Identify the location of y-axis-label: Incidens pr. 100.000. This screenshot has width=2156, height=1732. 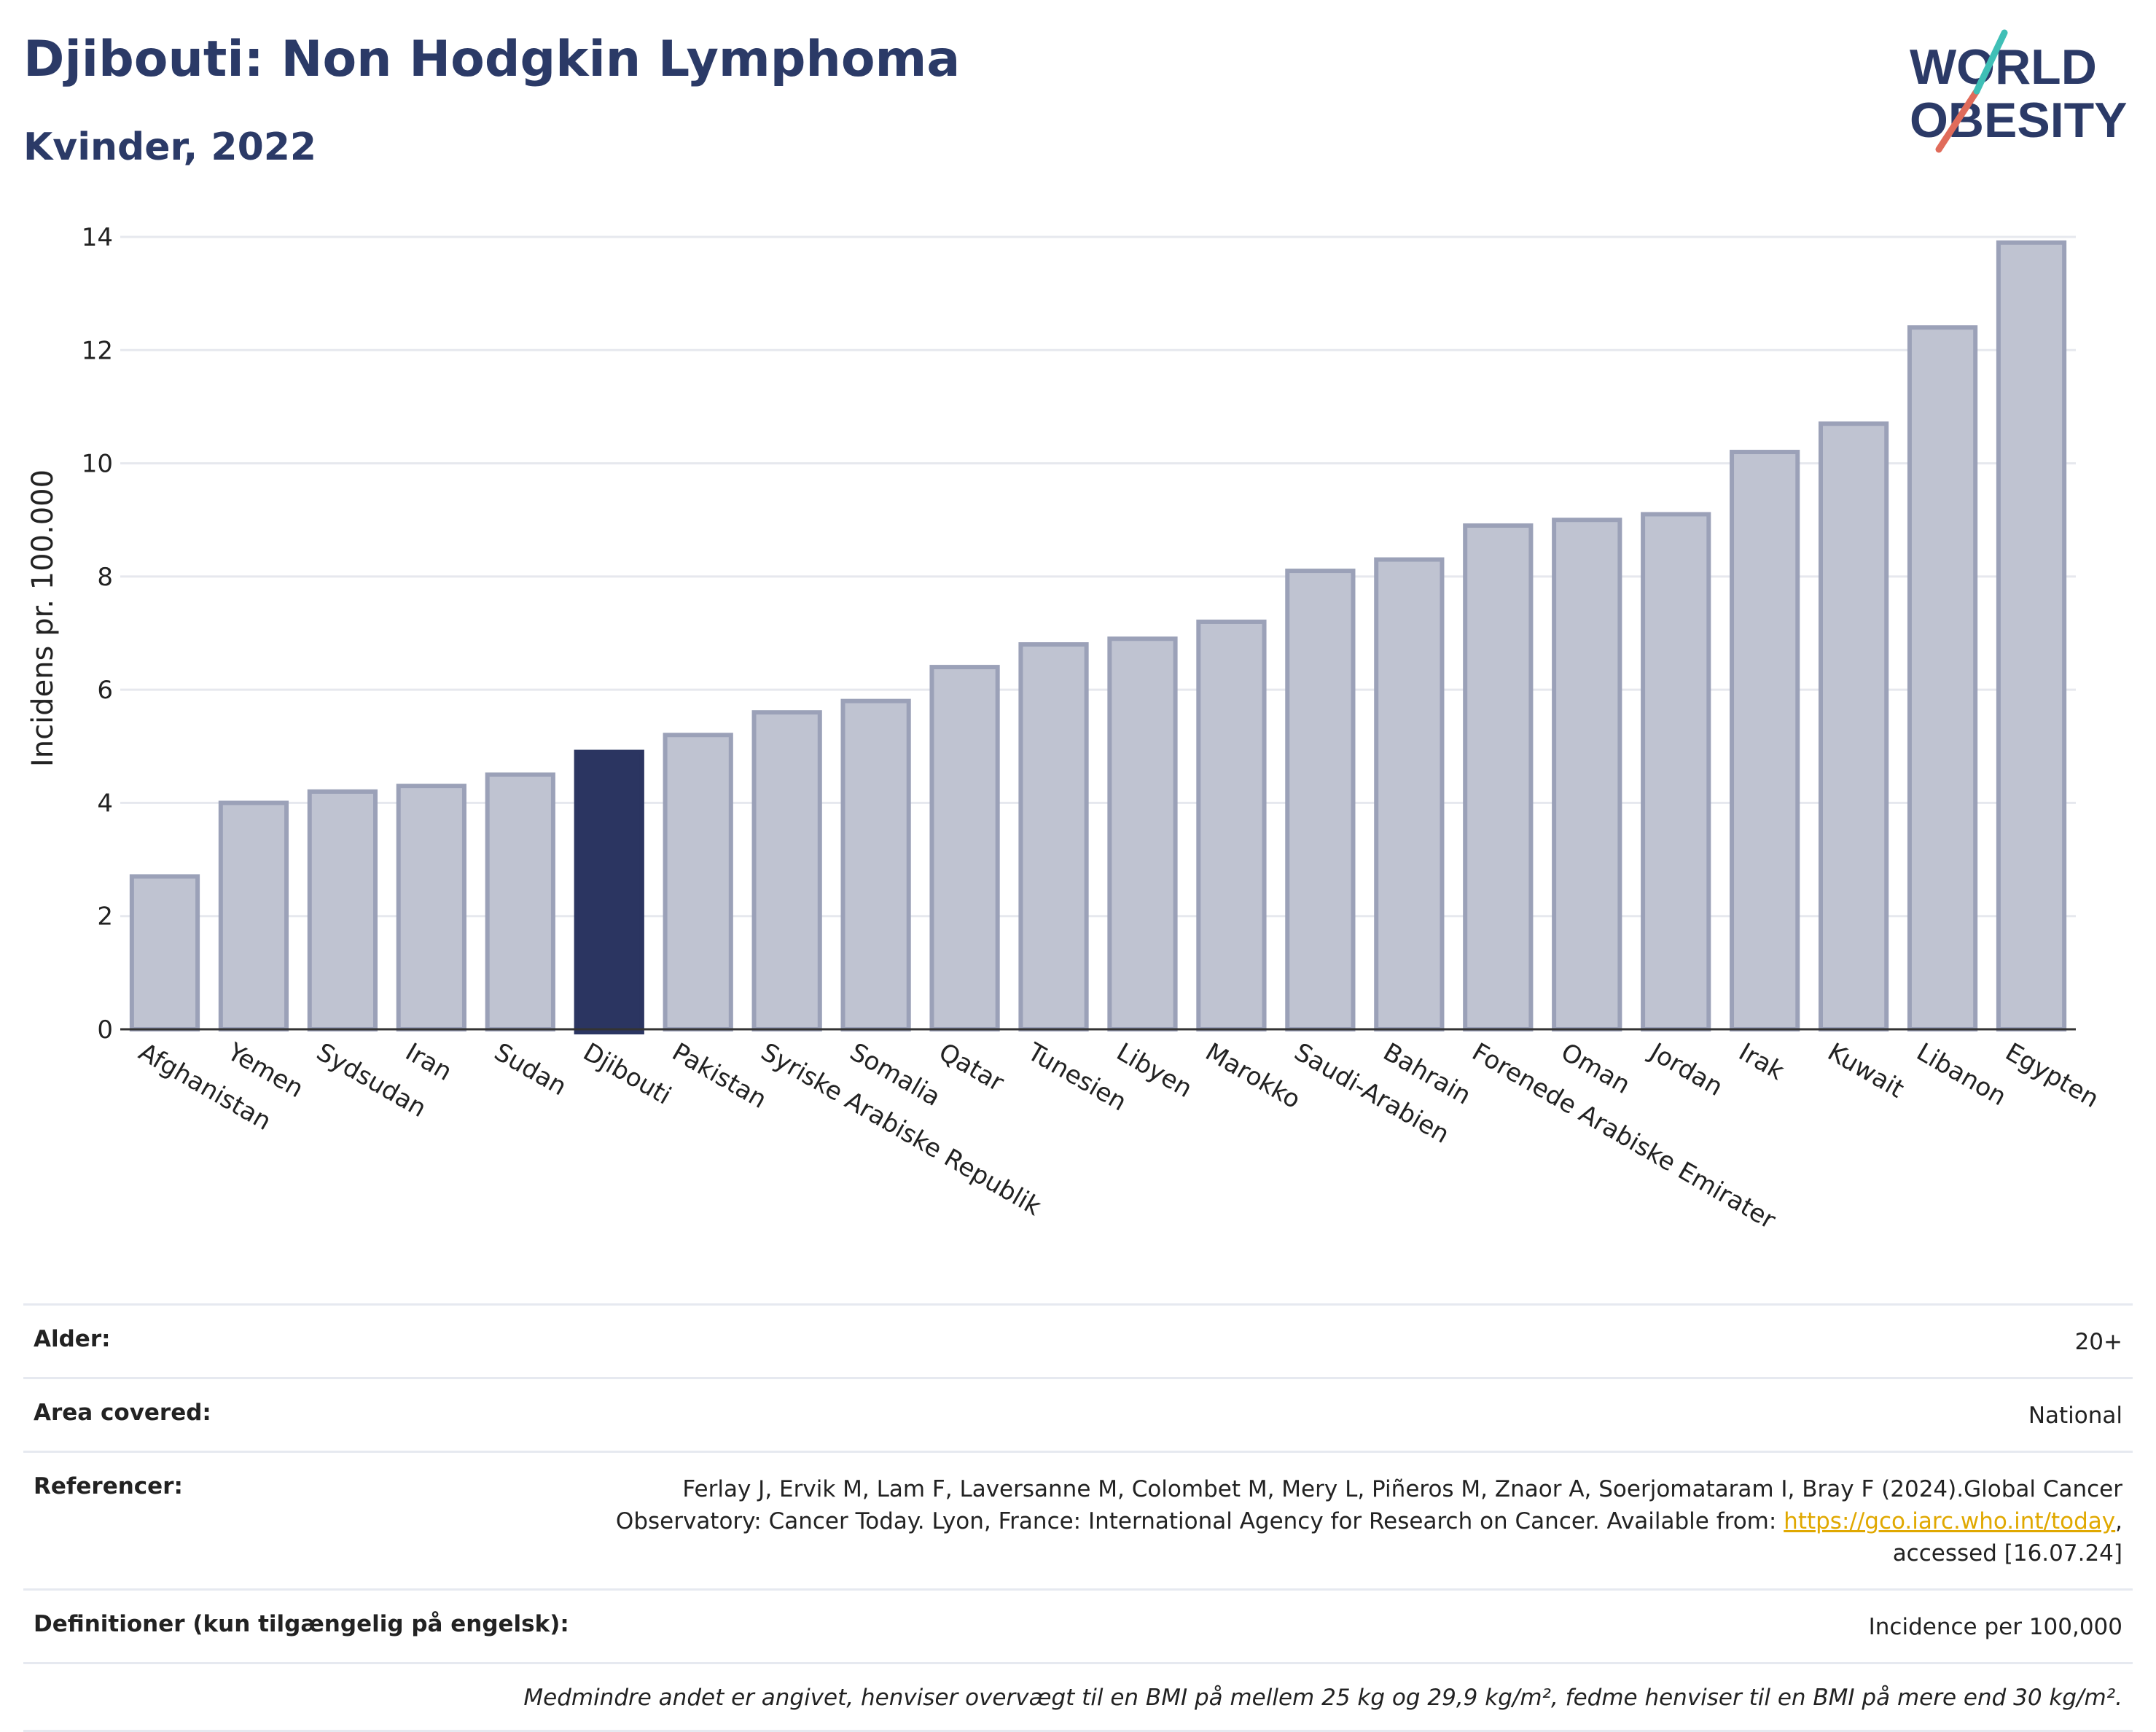
(43, 618).